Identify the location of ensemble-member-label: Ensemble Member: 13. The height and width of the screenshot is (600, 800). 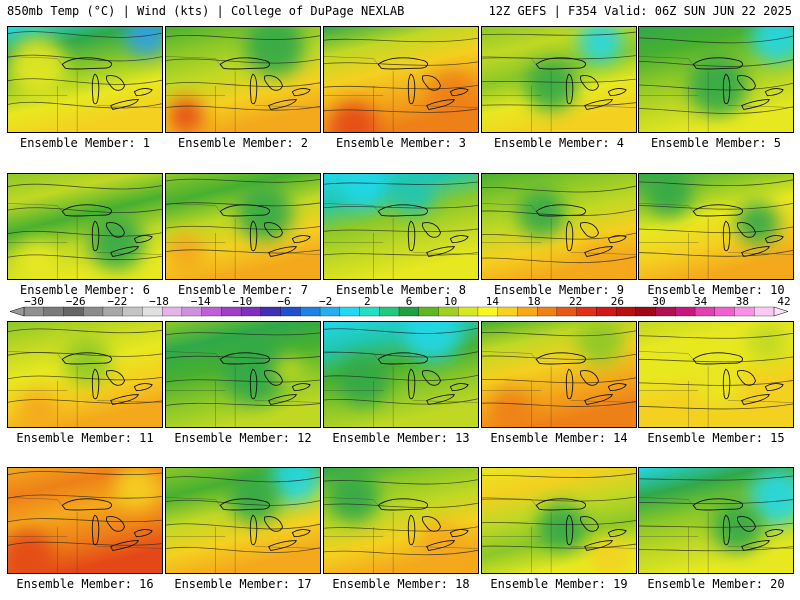
(401, 438).